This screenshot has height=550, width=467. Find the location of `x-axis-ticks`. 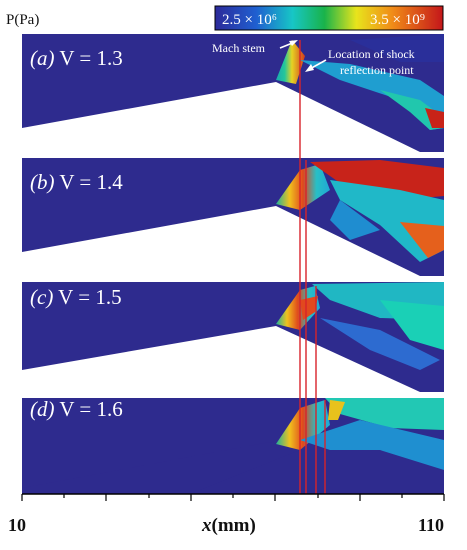

x-axis-ticks is located at coordinates (233, 497).